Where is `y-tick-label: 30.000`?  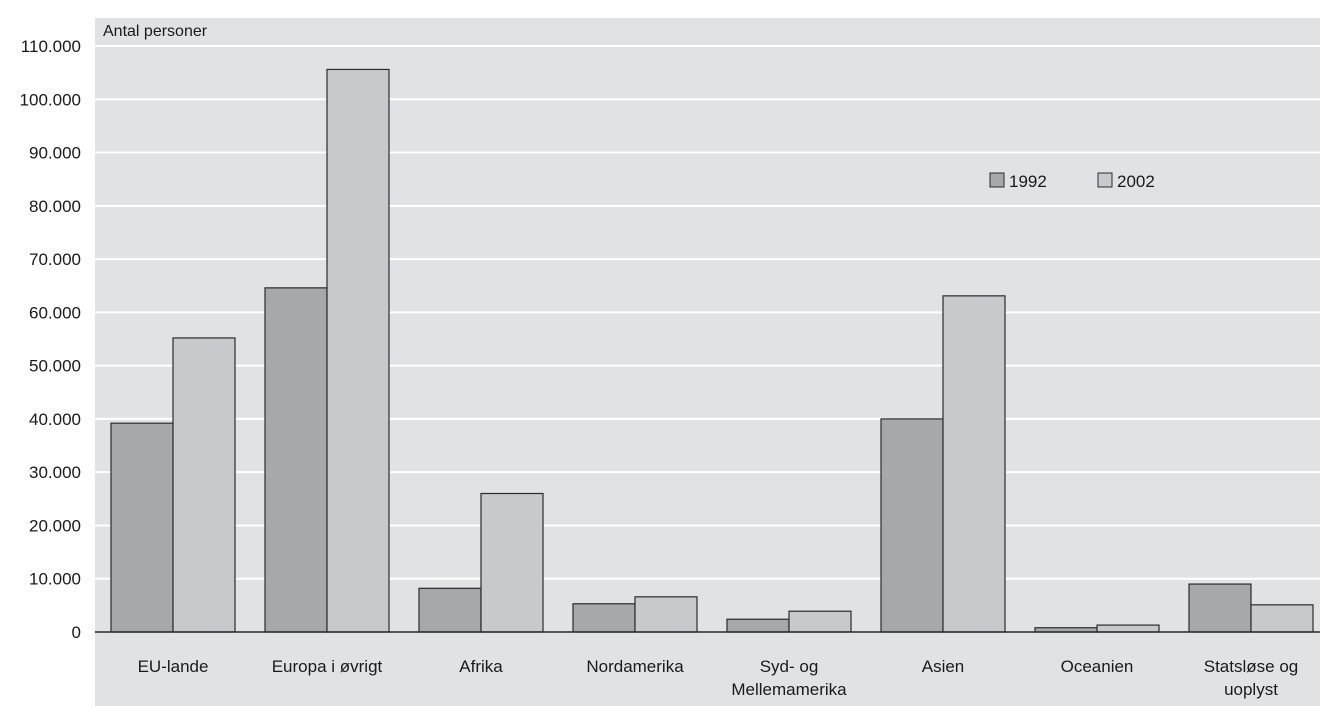
y-tick-label: 30.000 is located at coordinates (55, 472).